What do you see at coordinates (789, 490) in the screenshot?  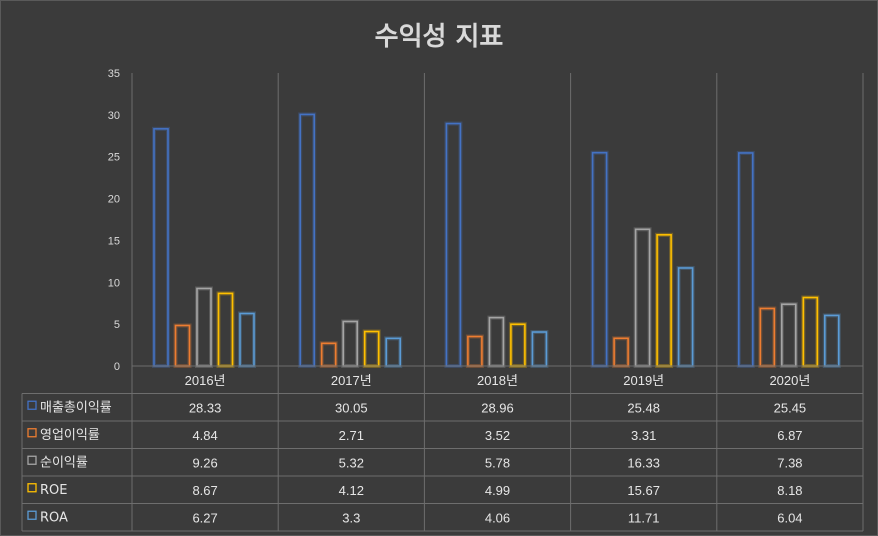 I see `data-label: 8.18` at bounding box center [789, 490].